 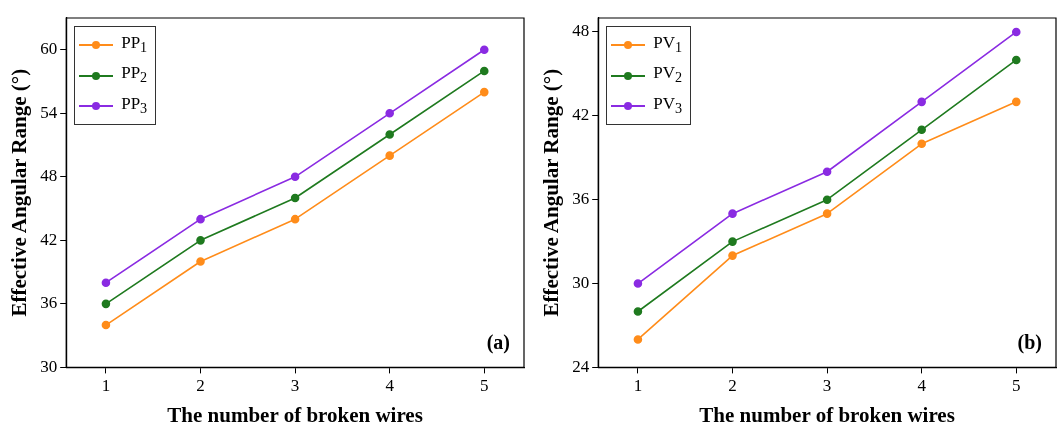 I want to click on y-tick-label: 24, so click(x=581, y=366).